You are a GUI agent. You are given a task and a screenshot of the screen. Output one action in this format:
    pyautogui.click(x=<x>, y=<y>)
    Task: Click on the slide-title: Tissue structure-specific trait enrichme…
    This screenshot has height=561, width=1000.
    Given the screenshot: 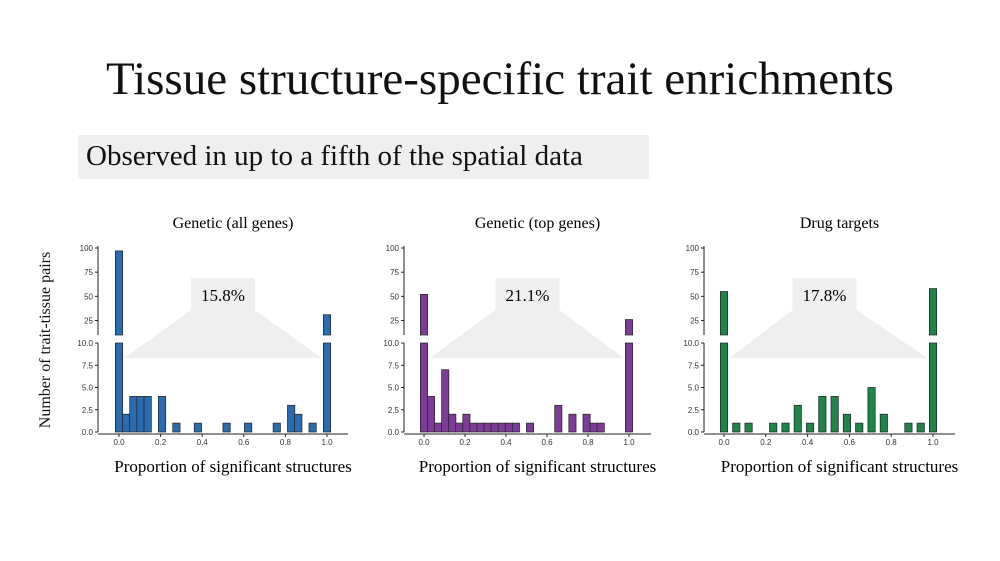 What is the action you would take?
    pyautogui.click(x=500, y=79)
    